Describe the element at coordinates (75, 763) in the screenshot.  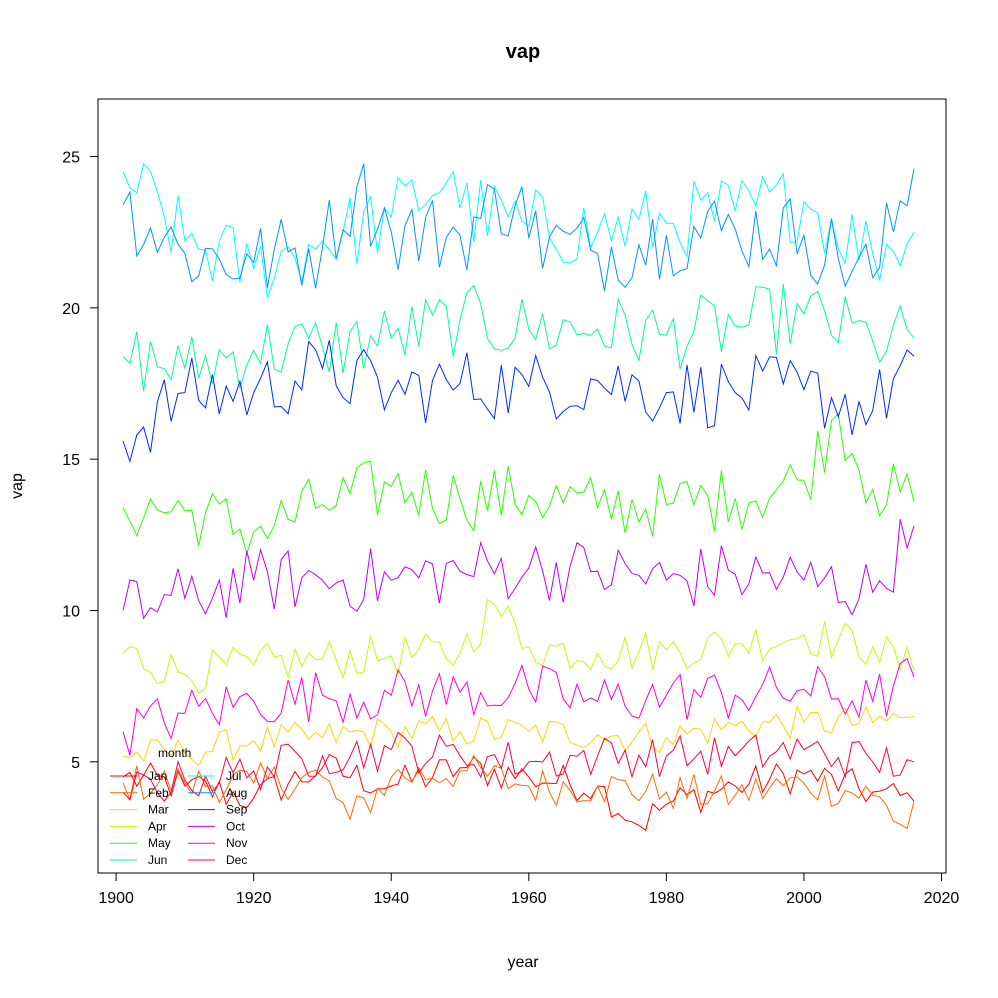
I see `y-tick-label: 5` at that location.